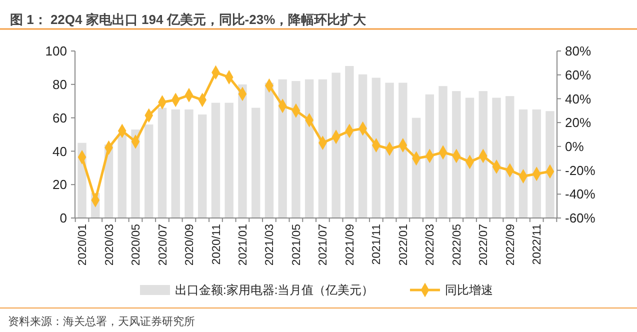 This screenshot has height=332, width=637. I want to click on x-tick-label: 2022/05, so click(457, 245).